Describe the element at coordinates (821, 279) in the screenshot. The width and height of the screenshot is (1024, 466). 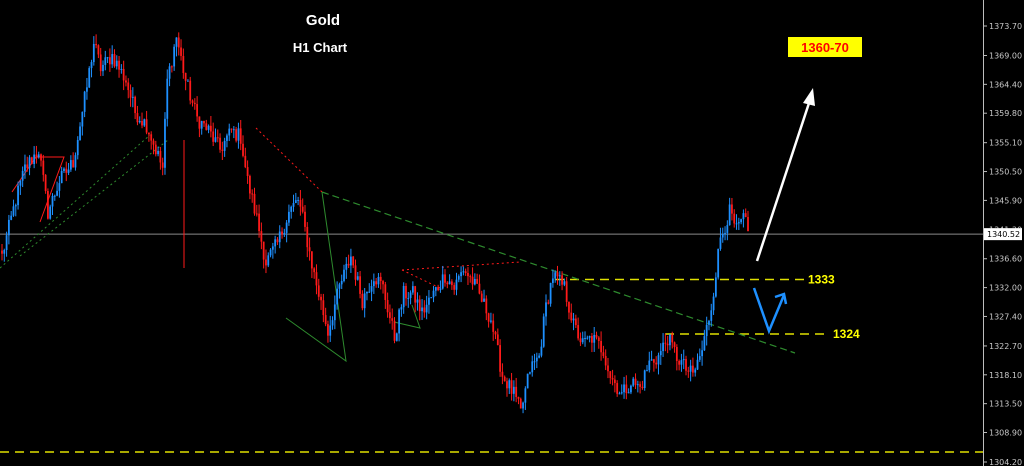
I see `level-label-1333: 1333` at that location.